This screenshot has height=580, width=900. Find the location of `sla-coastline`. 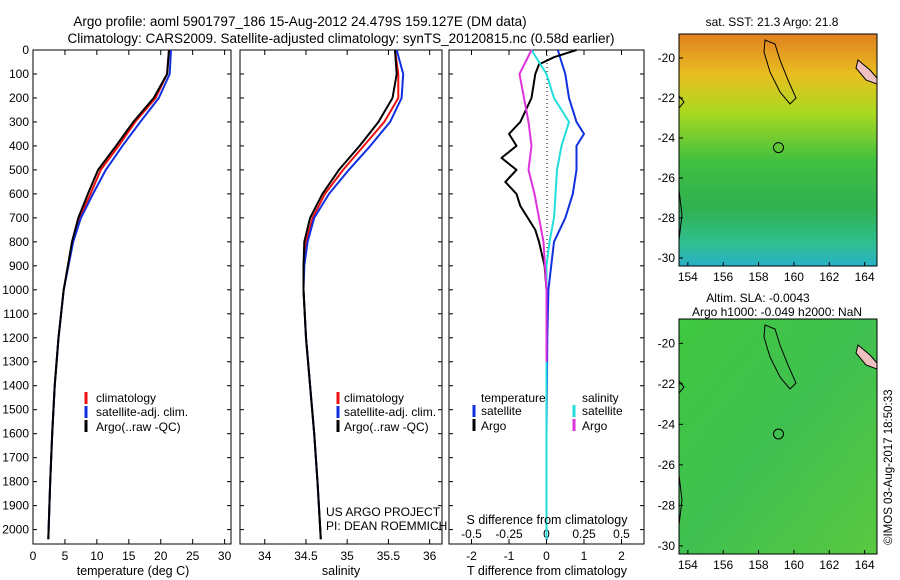

sla-coastline is located at coordinates (866, 357).